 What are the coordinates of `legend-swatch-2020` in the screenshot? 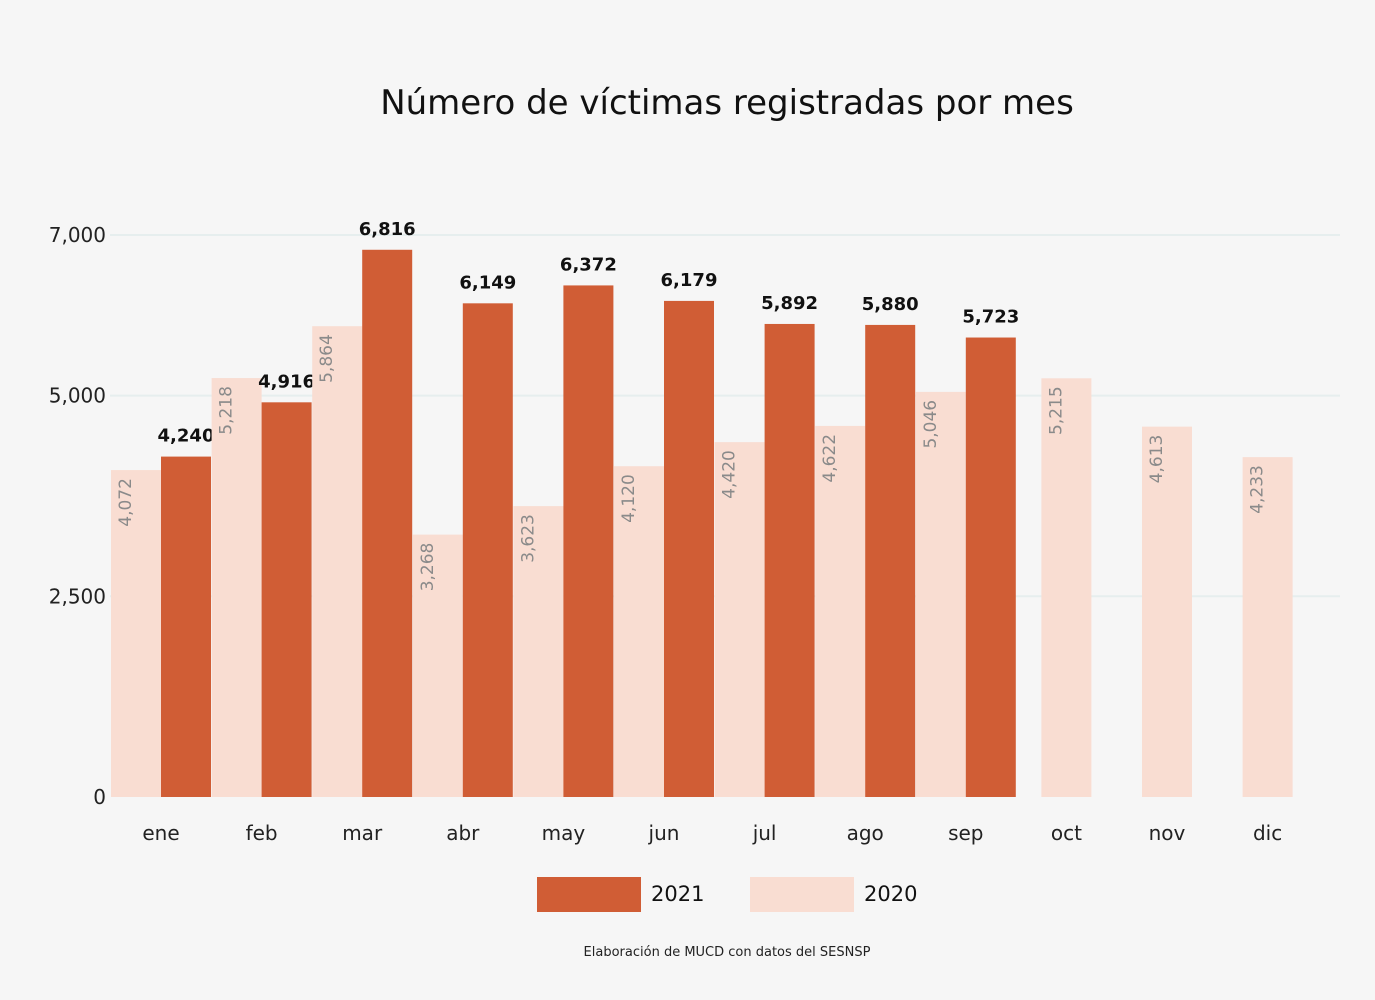 It's located at (802, 894).